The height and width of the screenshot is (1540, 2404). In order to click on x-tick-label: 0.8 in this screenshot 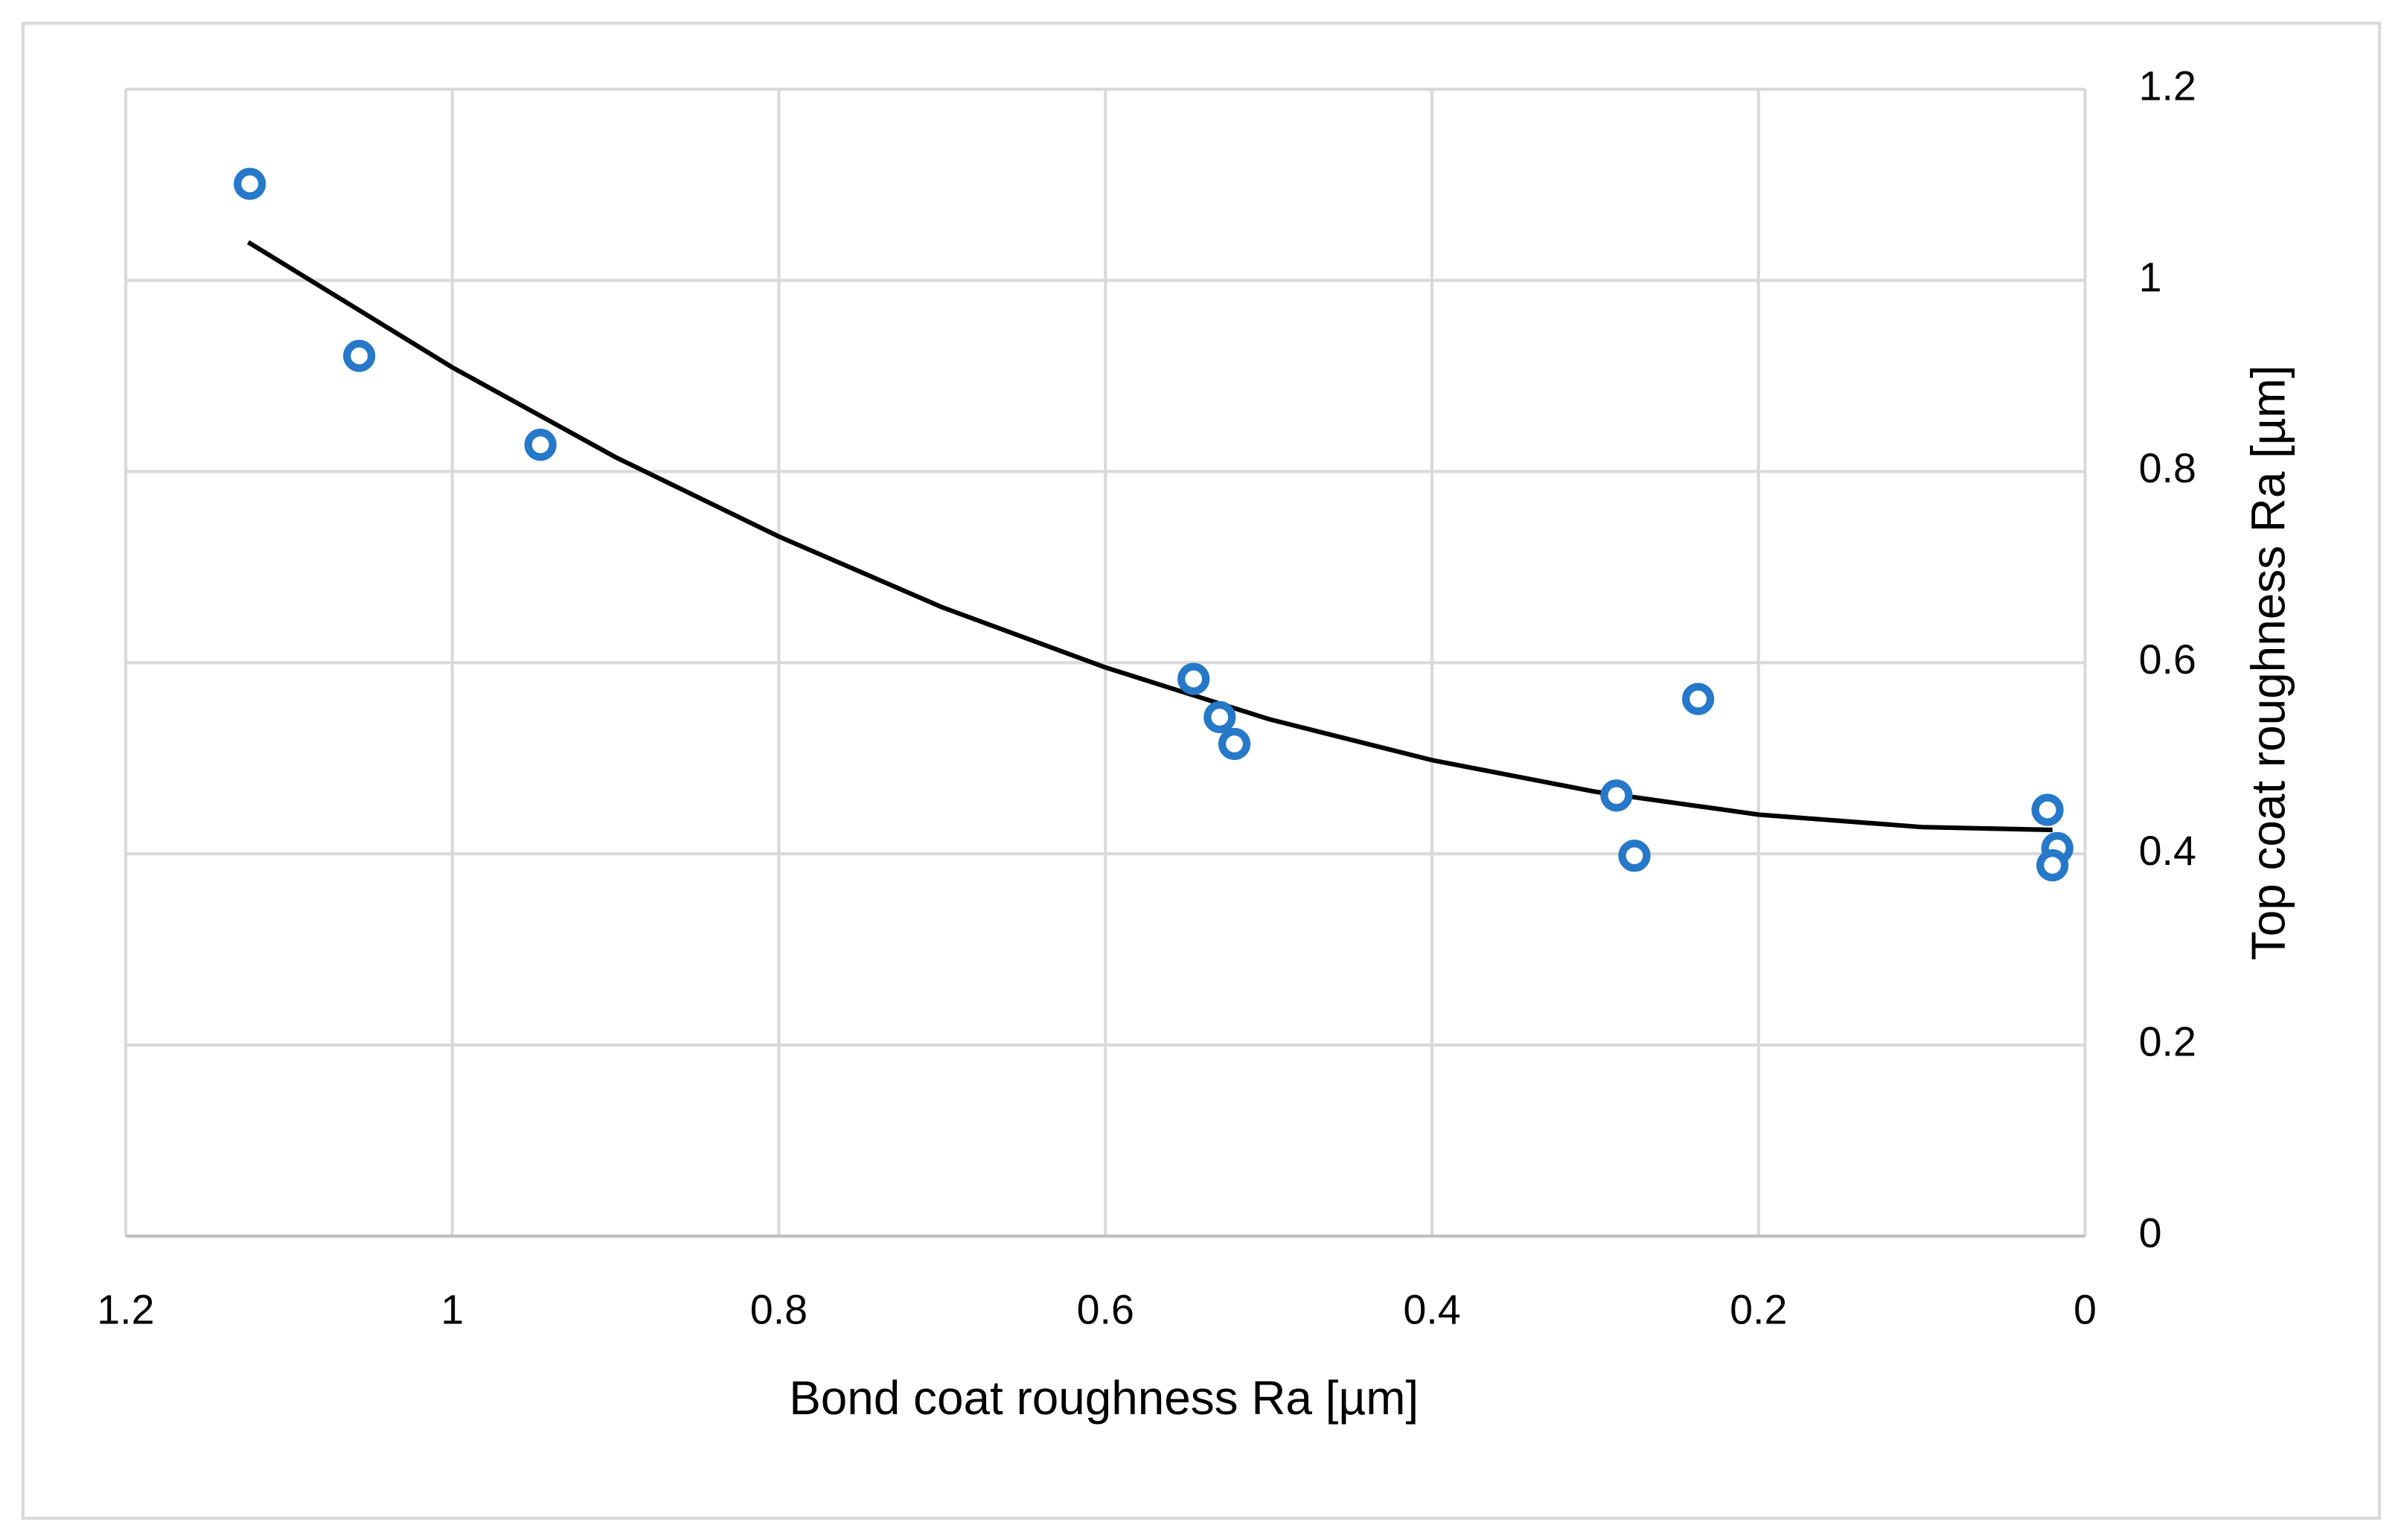, I will do `click(779, 1309)`.